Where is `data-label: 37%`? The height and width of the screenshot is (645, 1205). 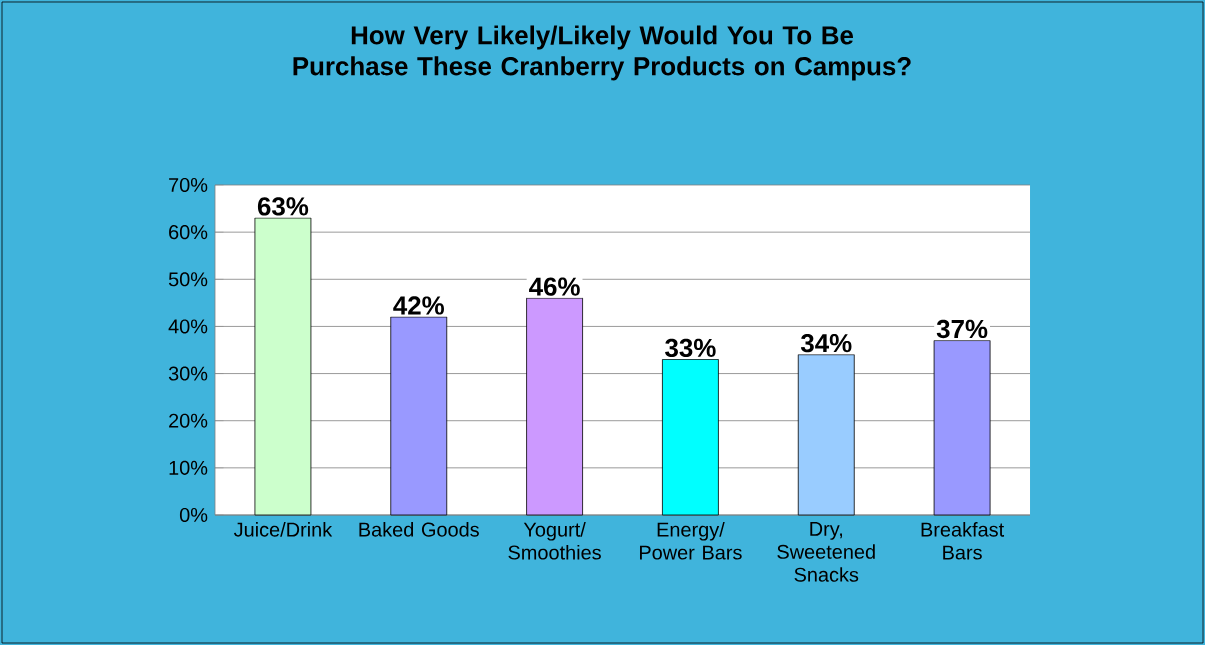
data-label: 37% is located at coordinates (962, 329).